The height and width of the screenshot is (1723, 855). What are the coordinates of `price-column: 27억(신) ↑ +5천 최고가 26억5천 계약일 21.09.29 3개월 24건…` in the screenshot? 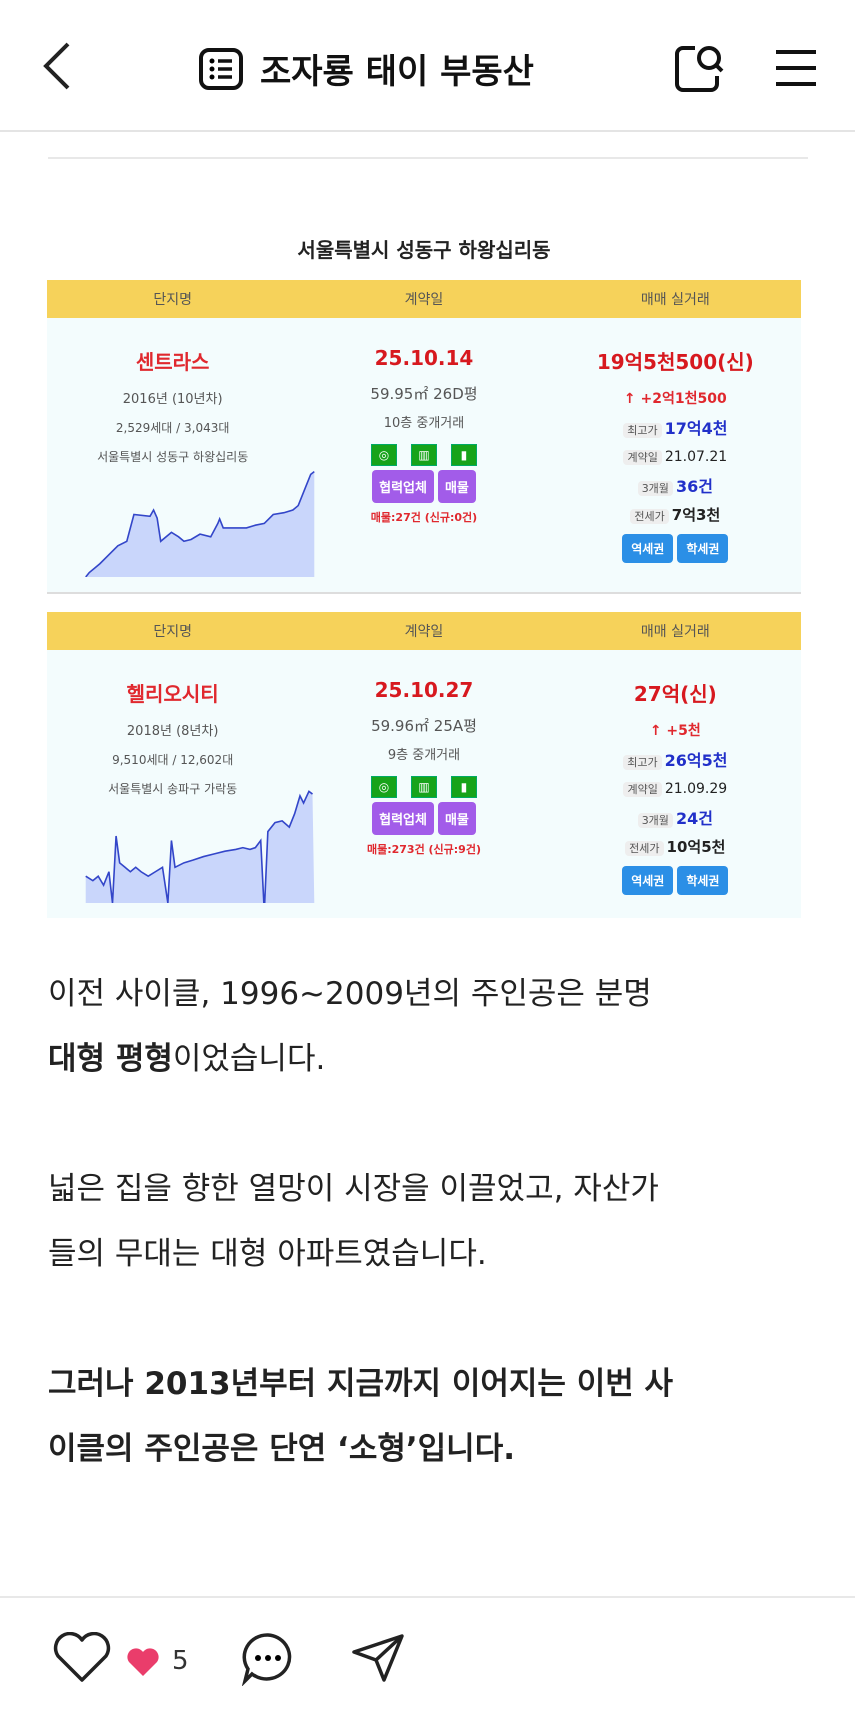 It's located at (675, 784).